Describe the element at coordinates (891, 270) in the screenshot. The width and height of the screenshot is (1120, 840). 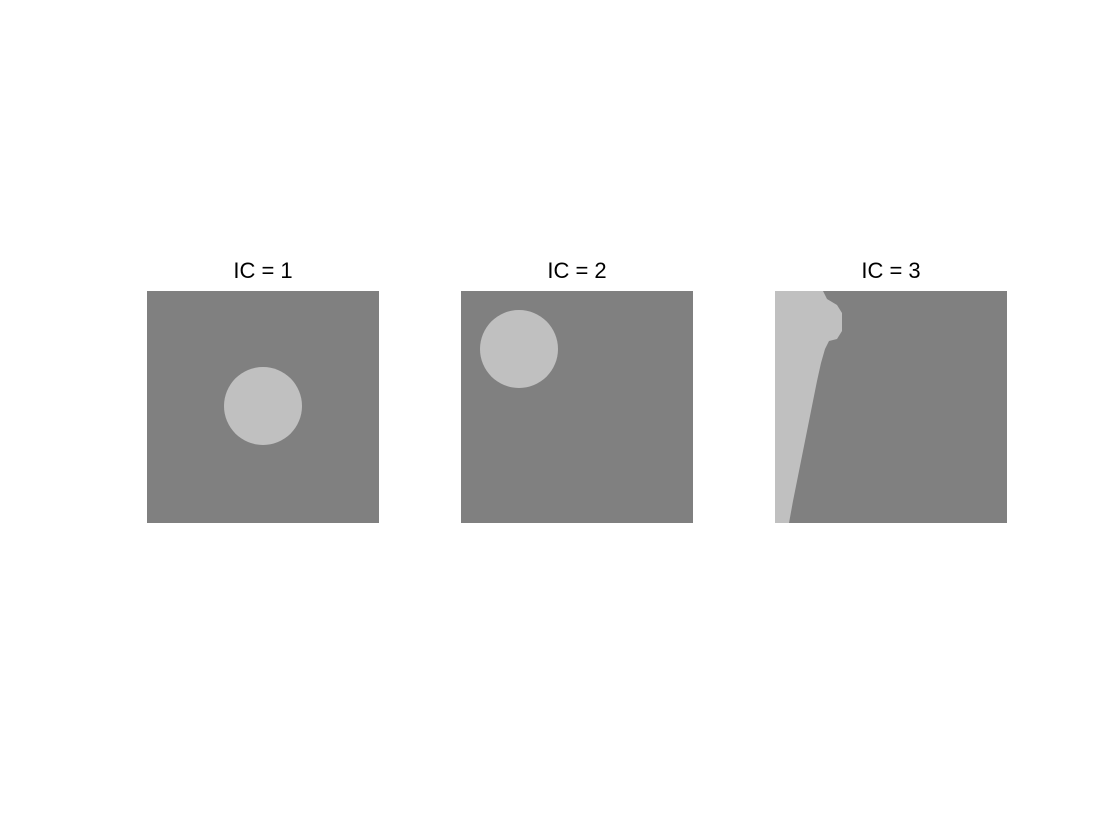
I see `panel-title: IC = 3` at that location.